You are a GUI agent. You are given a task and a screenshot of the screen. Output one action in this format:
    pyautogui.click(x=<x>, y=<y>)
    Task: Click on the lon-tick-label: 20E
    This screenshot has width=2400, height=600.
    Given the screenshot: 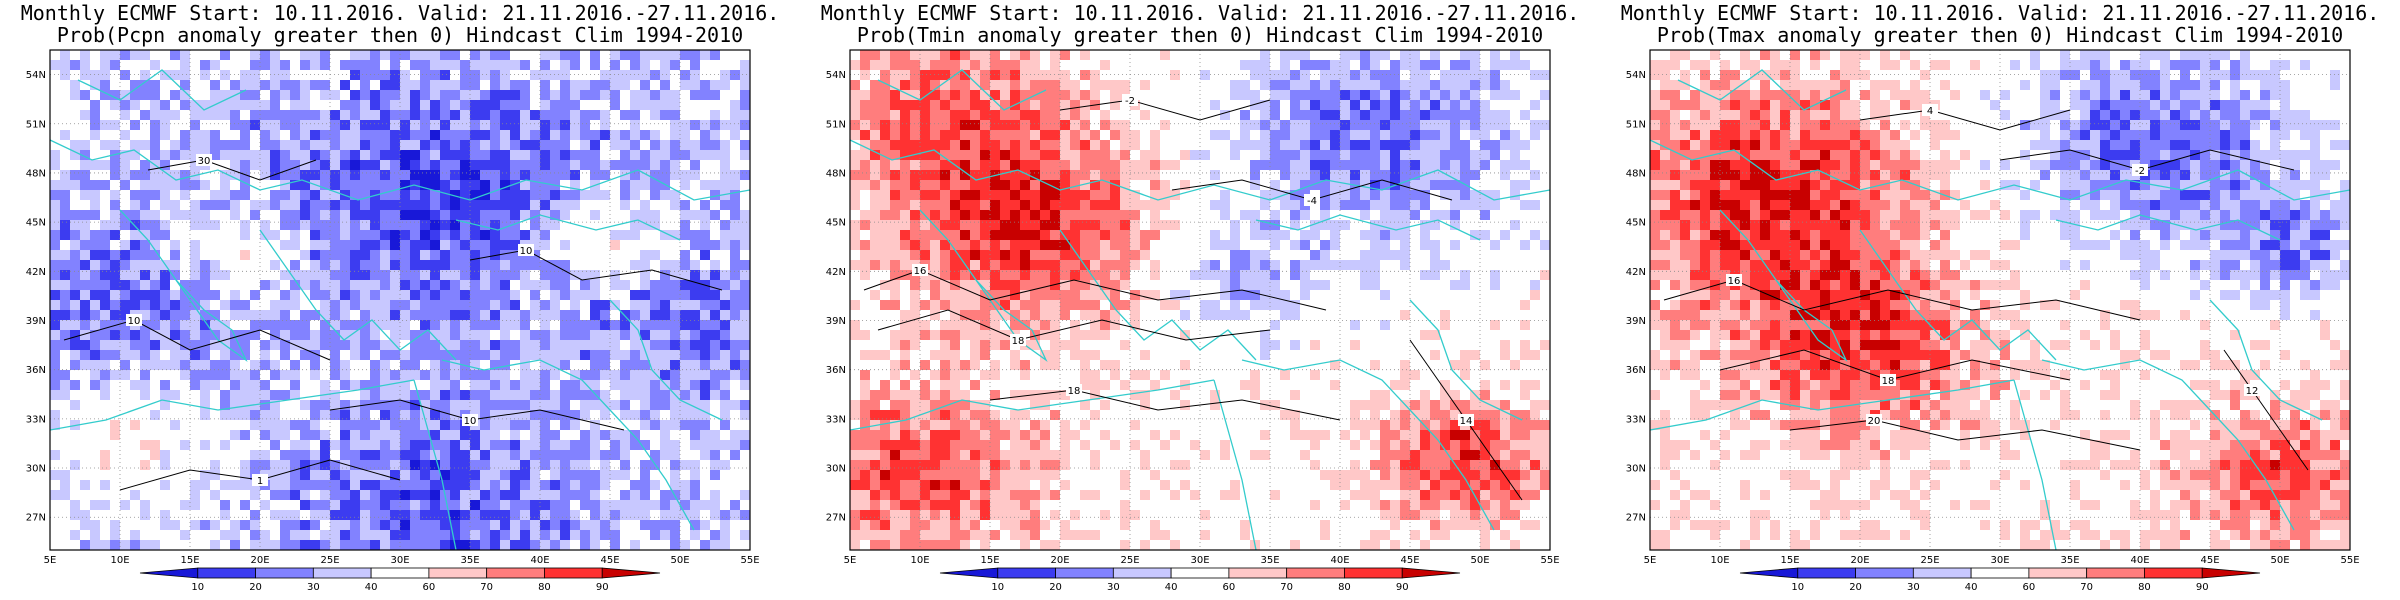 What is the action you would take?
    pyautogui.click(x=1059, y=560)
    